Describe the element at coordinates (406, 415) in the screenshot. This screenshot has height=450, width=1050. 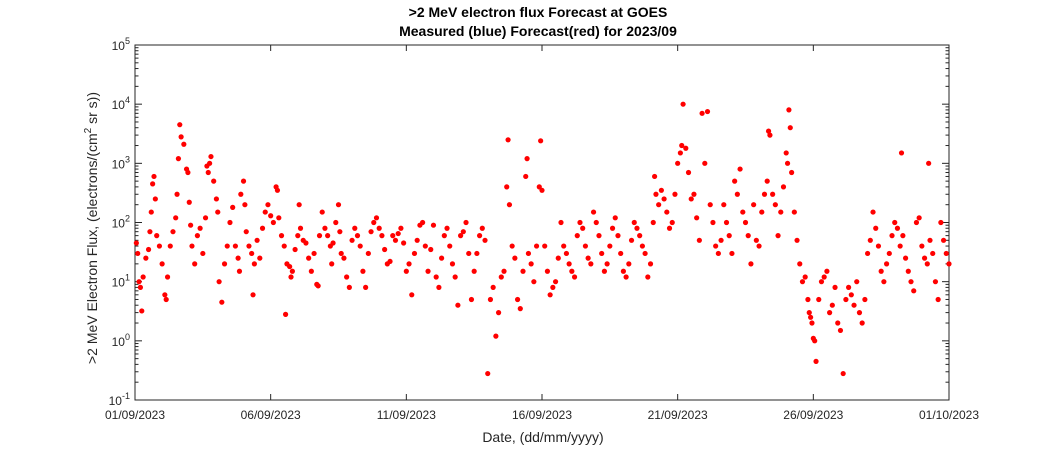
I see `x-tick-label: 11/09/2023` at that location.